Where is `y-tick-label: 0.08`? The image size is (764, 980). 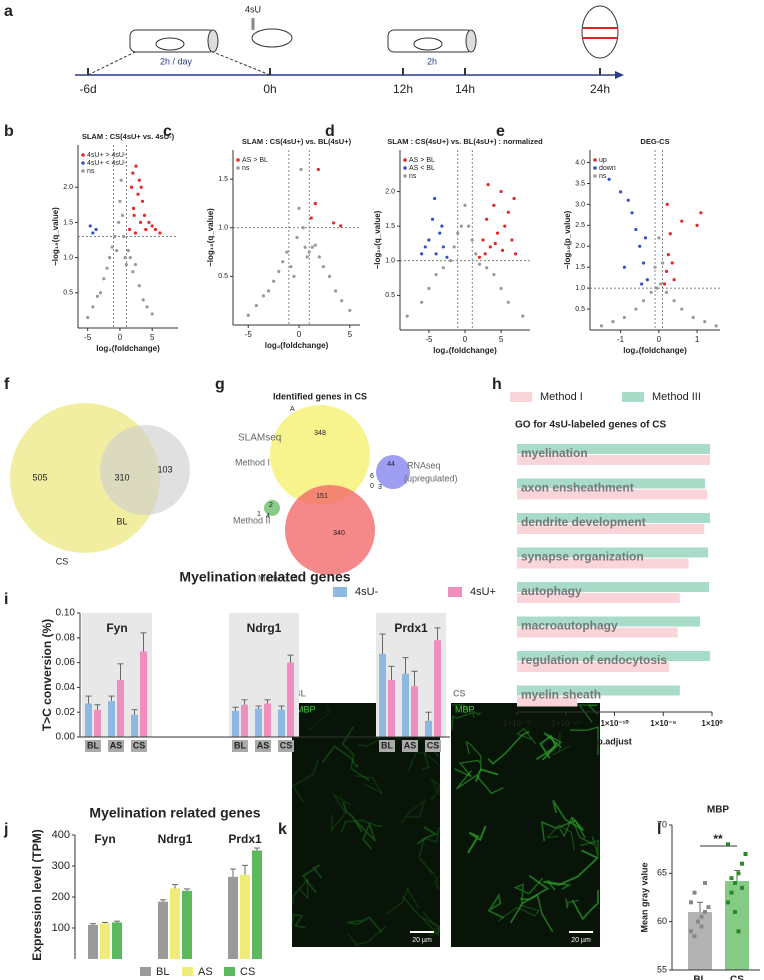
y-tick-label: 0.08 is located at coordinates (66, 637).